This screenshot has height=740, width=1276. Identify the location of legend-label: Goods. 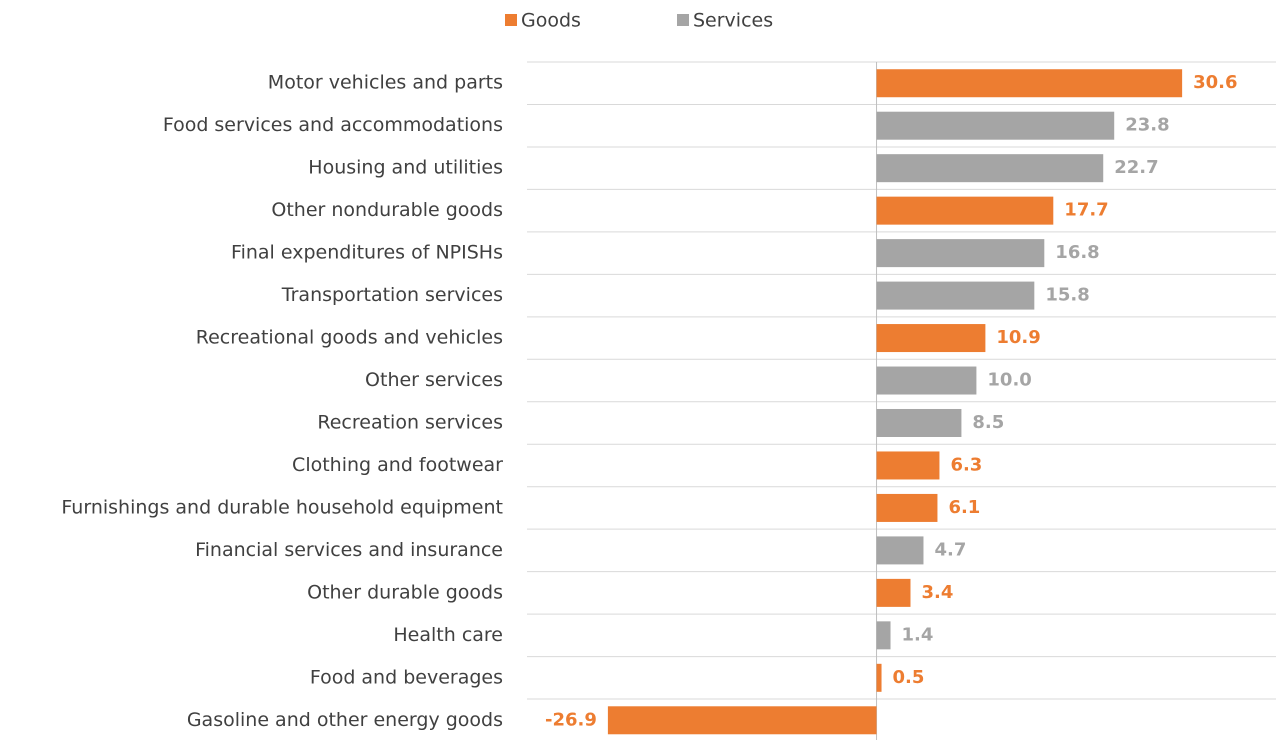
(551, 21).